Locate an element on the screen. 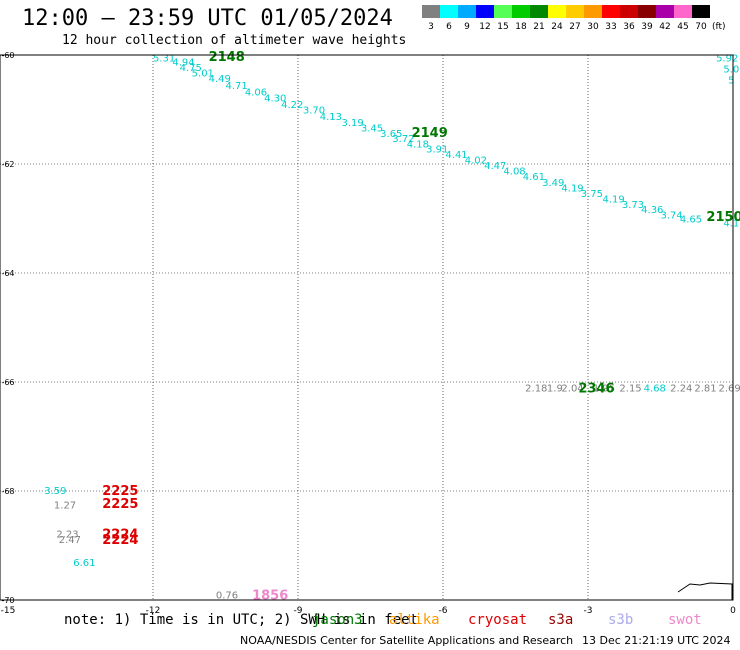 The width and height of the screenshot is (740, 650). wave-height-value: 4.06 is located at coordinates (256, 93).